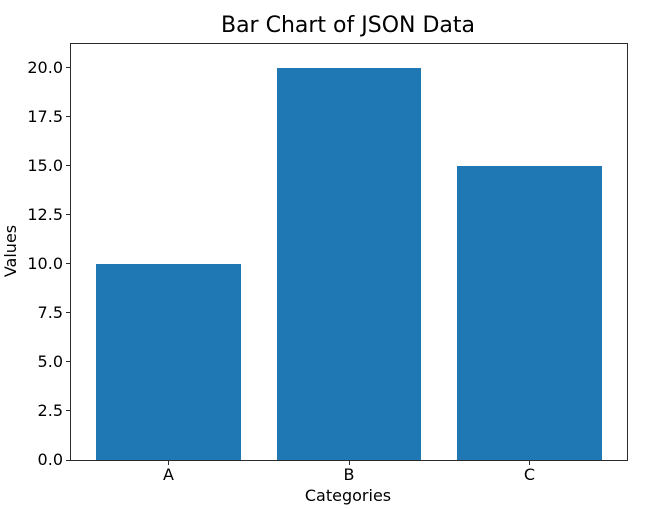 This screenshot has width=660, height=509. I want to click on y-tick-label: 20.0, so click(45, 67).